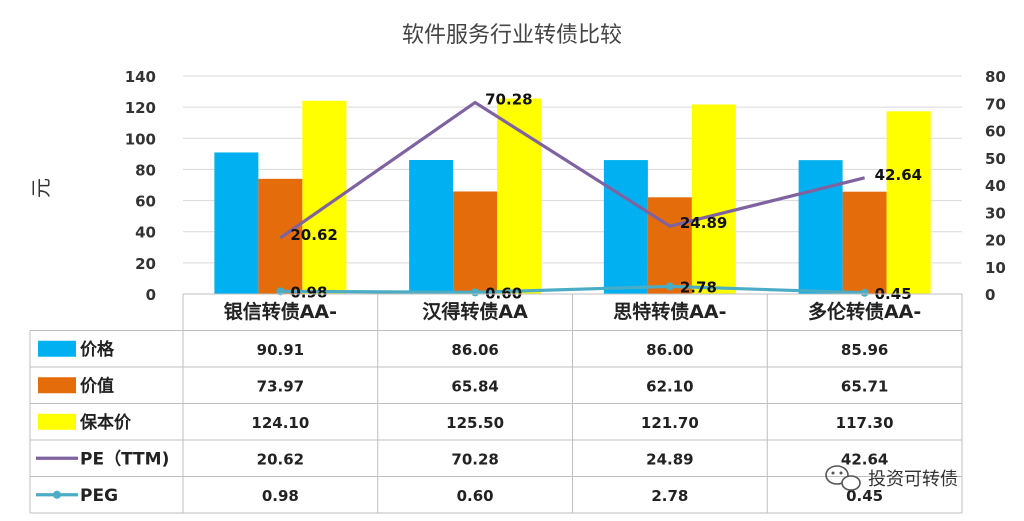 The height and width of the screenshot is (521, 1024). Describe the element at coordinates (105, 422) in the screenshot. I see `legend-label: 保本价` at that location.